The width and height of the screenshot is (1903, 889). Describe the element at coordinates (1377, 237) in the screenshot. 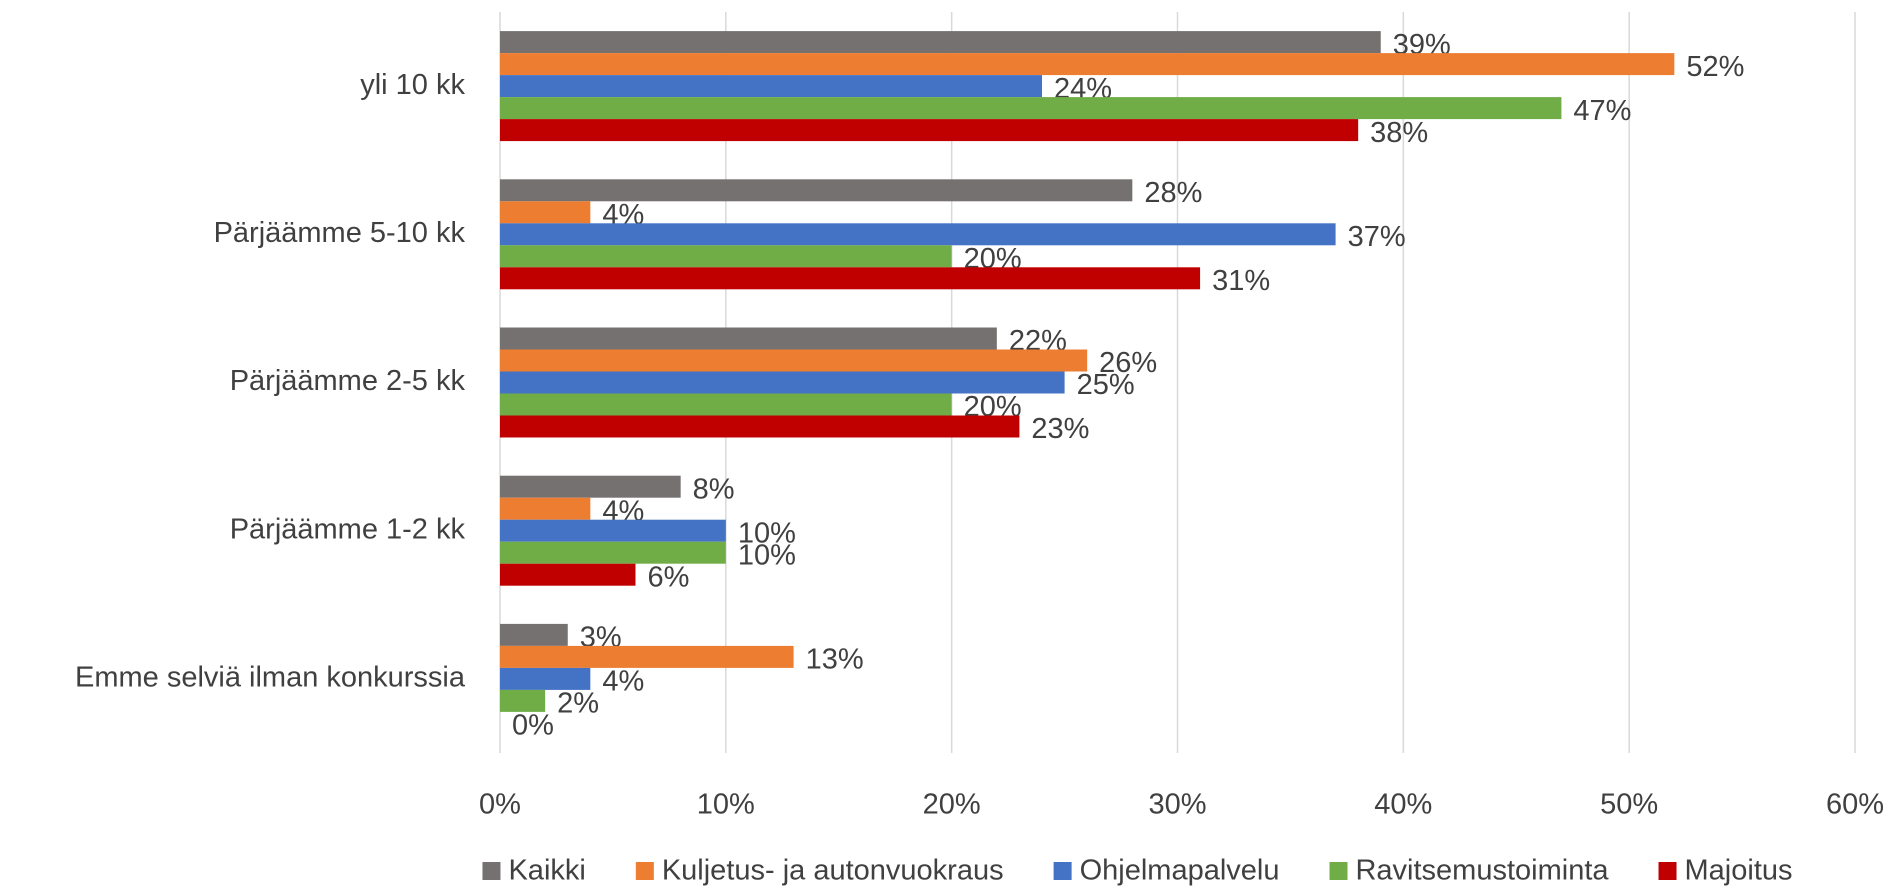

I see `data-label: 37%` at that location.